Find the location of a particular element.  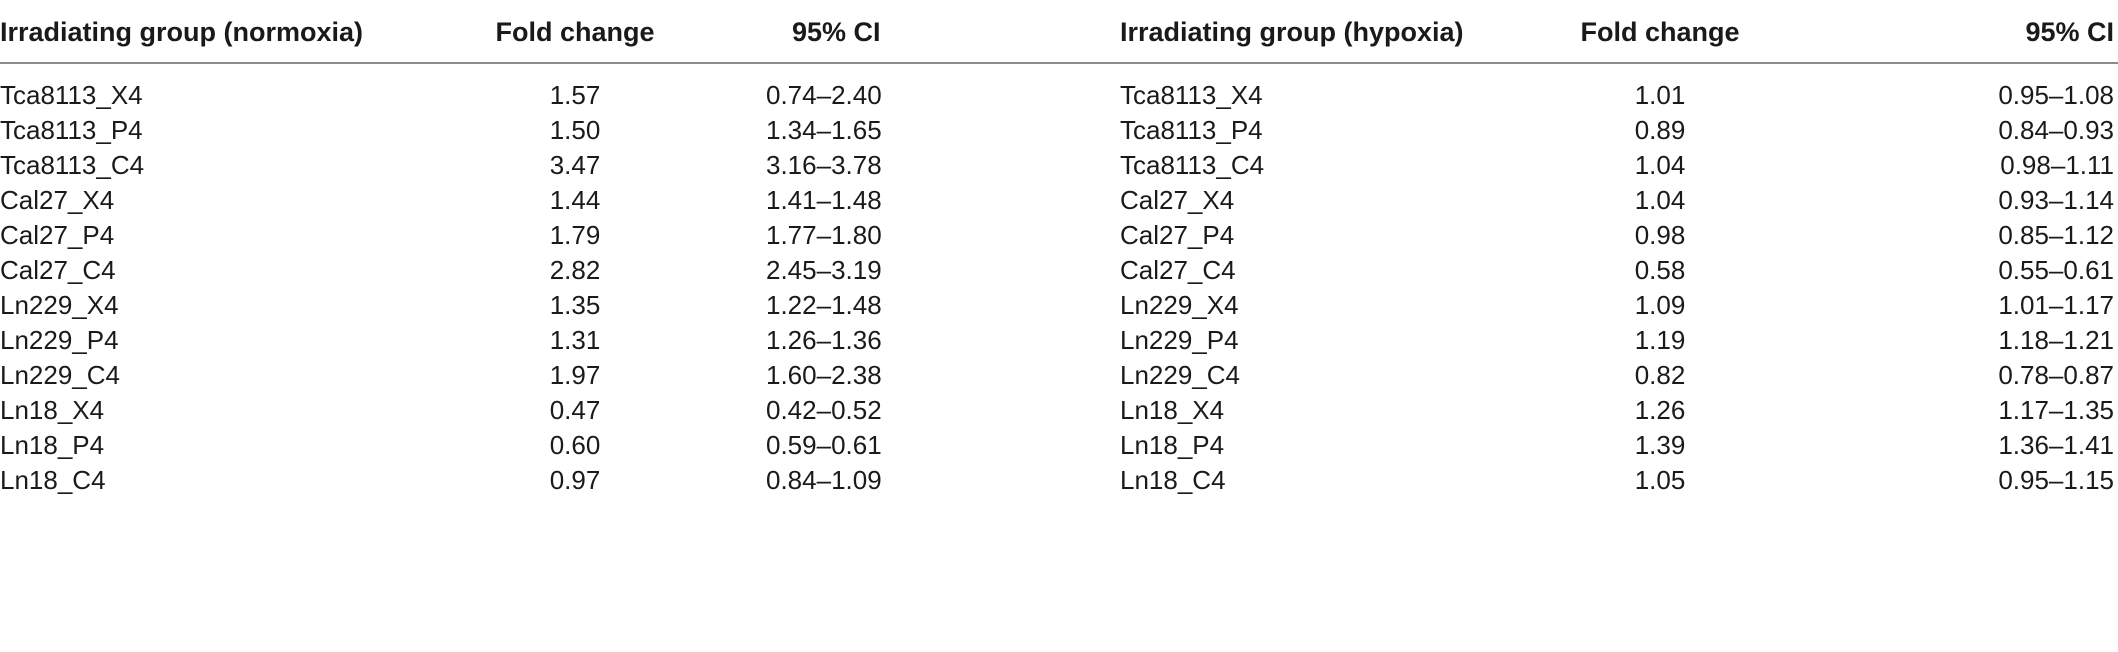

header-spacer is located at coordinates (1057, 37).